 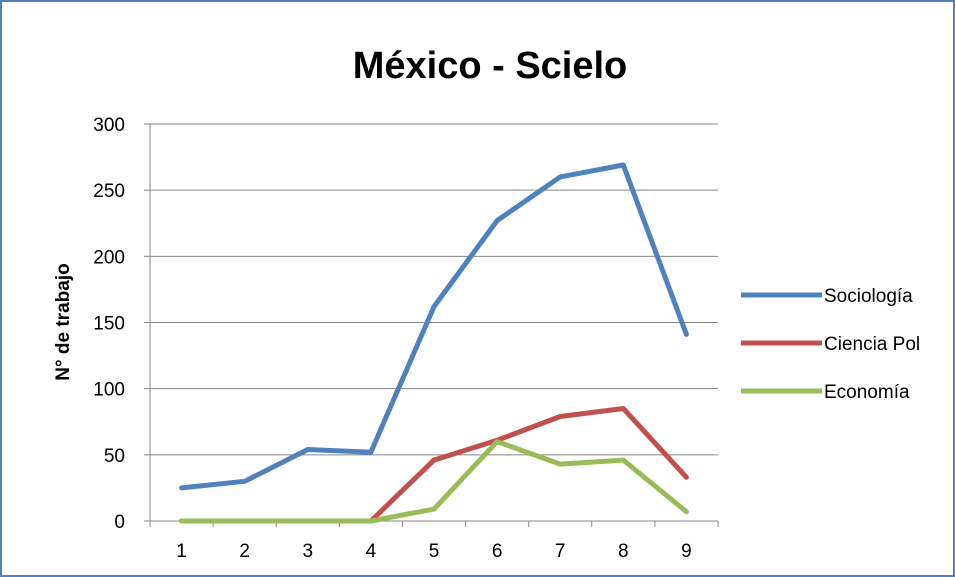 I want to click on y-tick-labels: 0 50 100 150 200 250 300, so click(x=109, y=324).